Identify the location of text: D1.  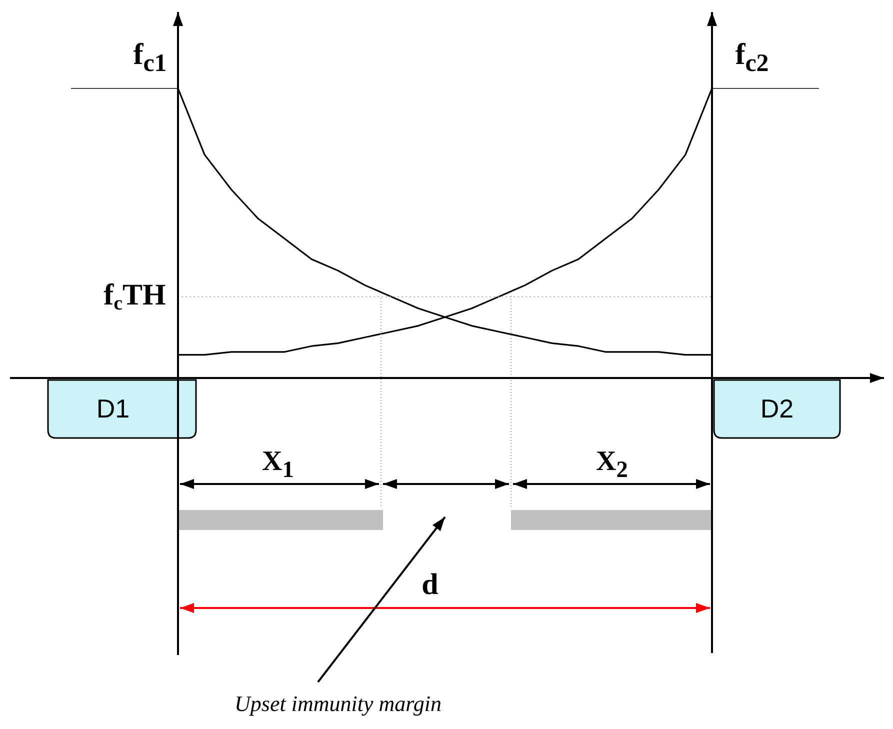
(113, 409).